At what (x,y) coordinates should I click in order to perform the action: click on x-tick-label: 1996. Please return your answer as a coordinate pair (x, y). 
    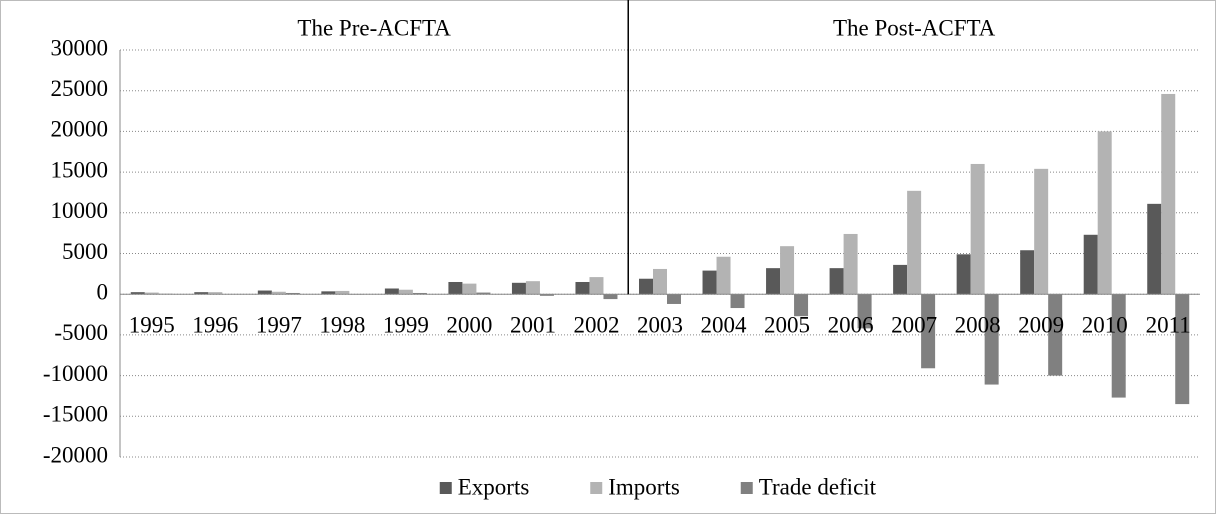
    Looking at the image, I should click on (215, 324).